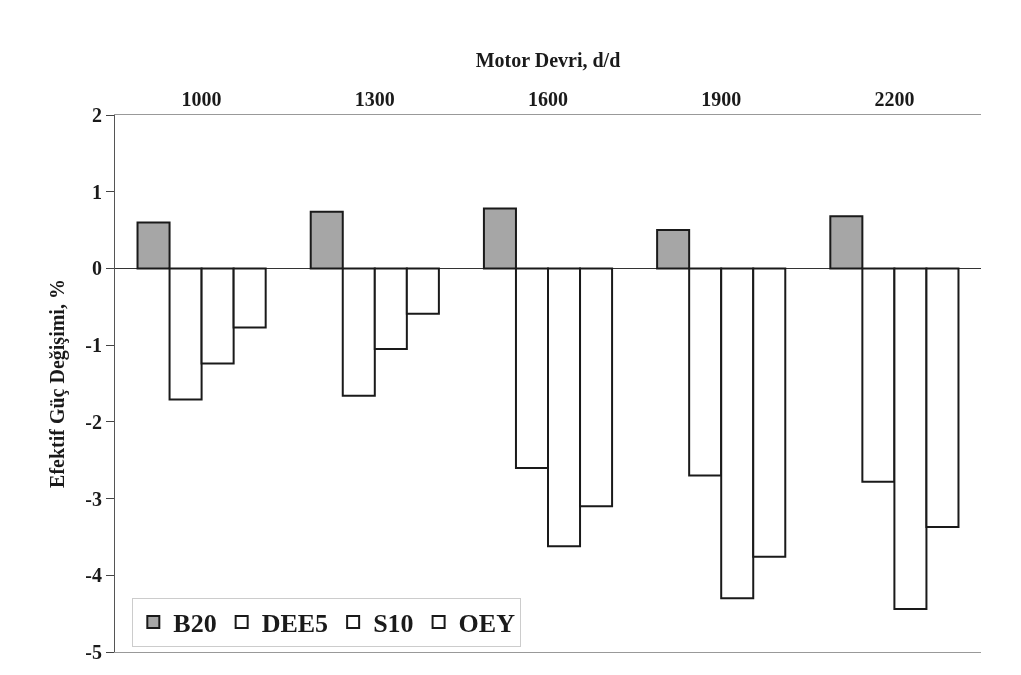 This screenshot has width=1021, height=675. What do you see at coordinates (97, 268) in the screenshot?
I see `y-tick-label: 0` at bounding box center [97, 268].